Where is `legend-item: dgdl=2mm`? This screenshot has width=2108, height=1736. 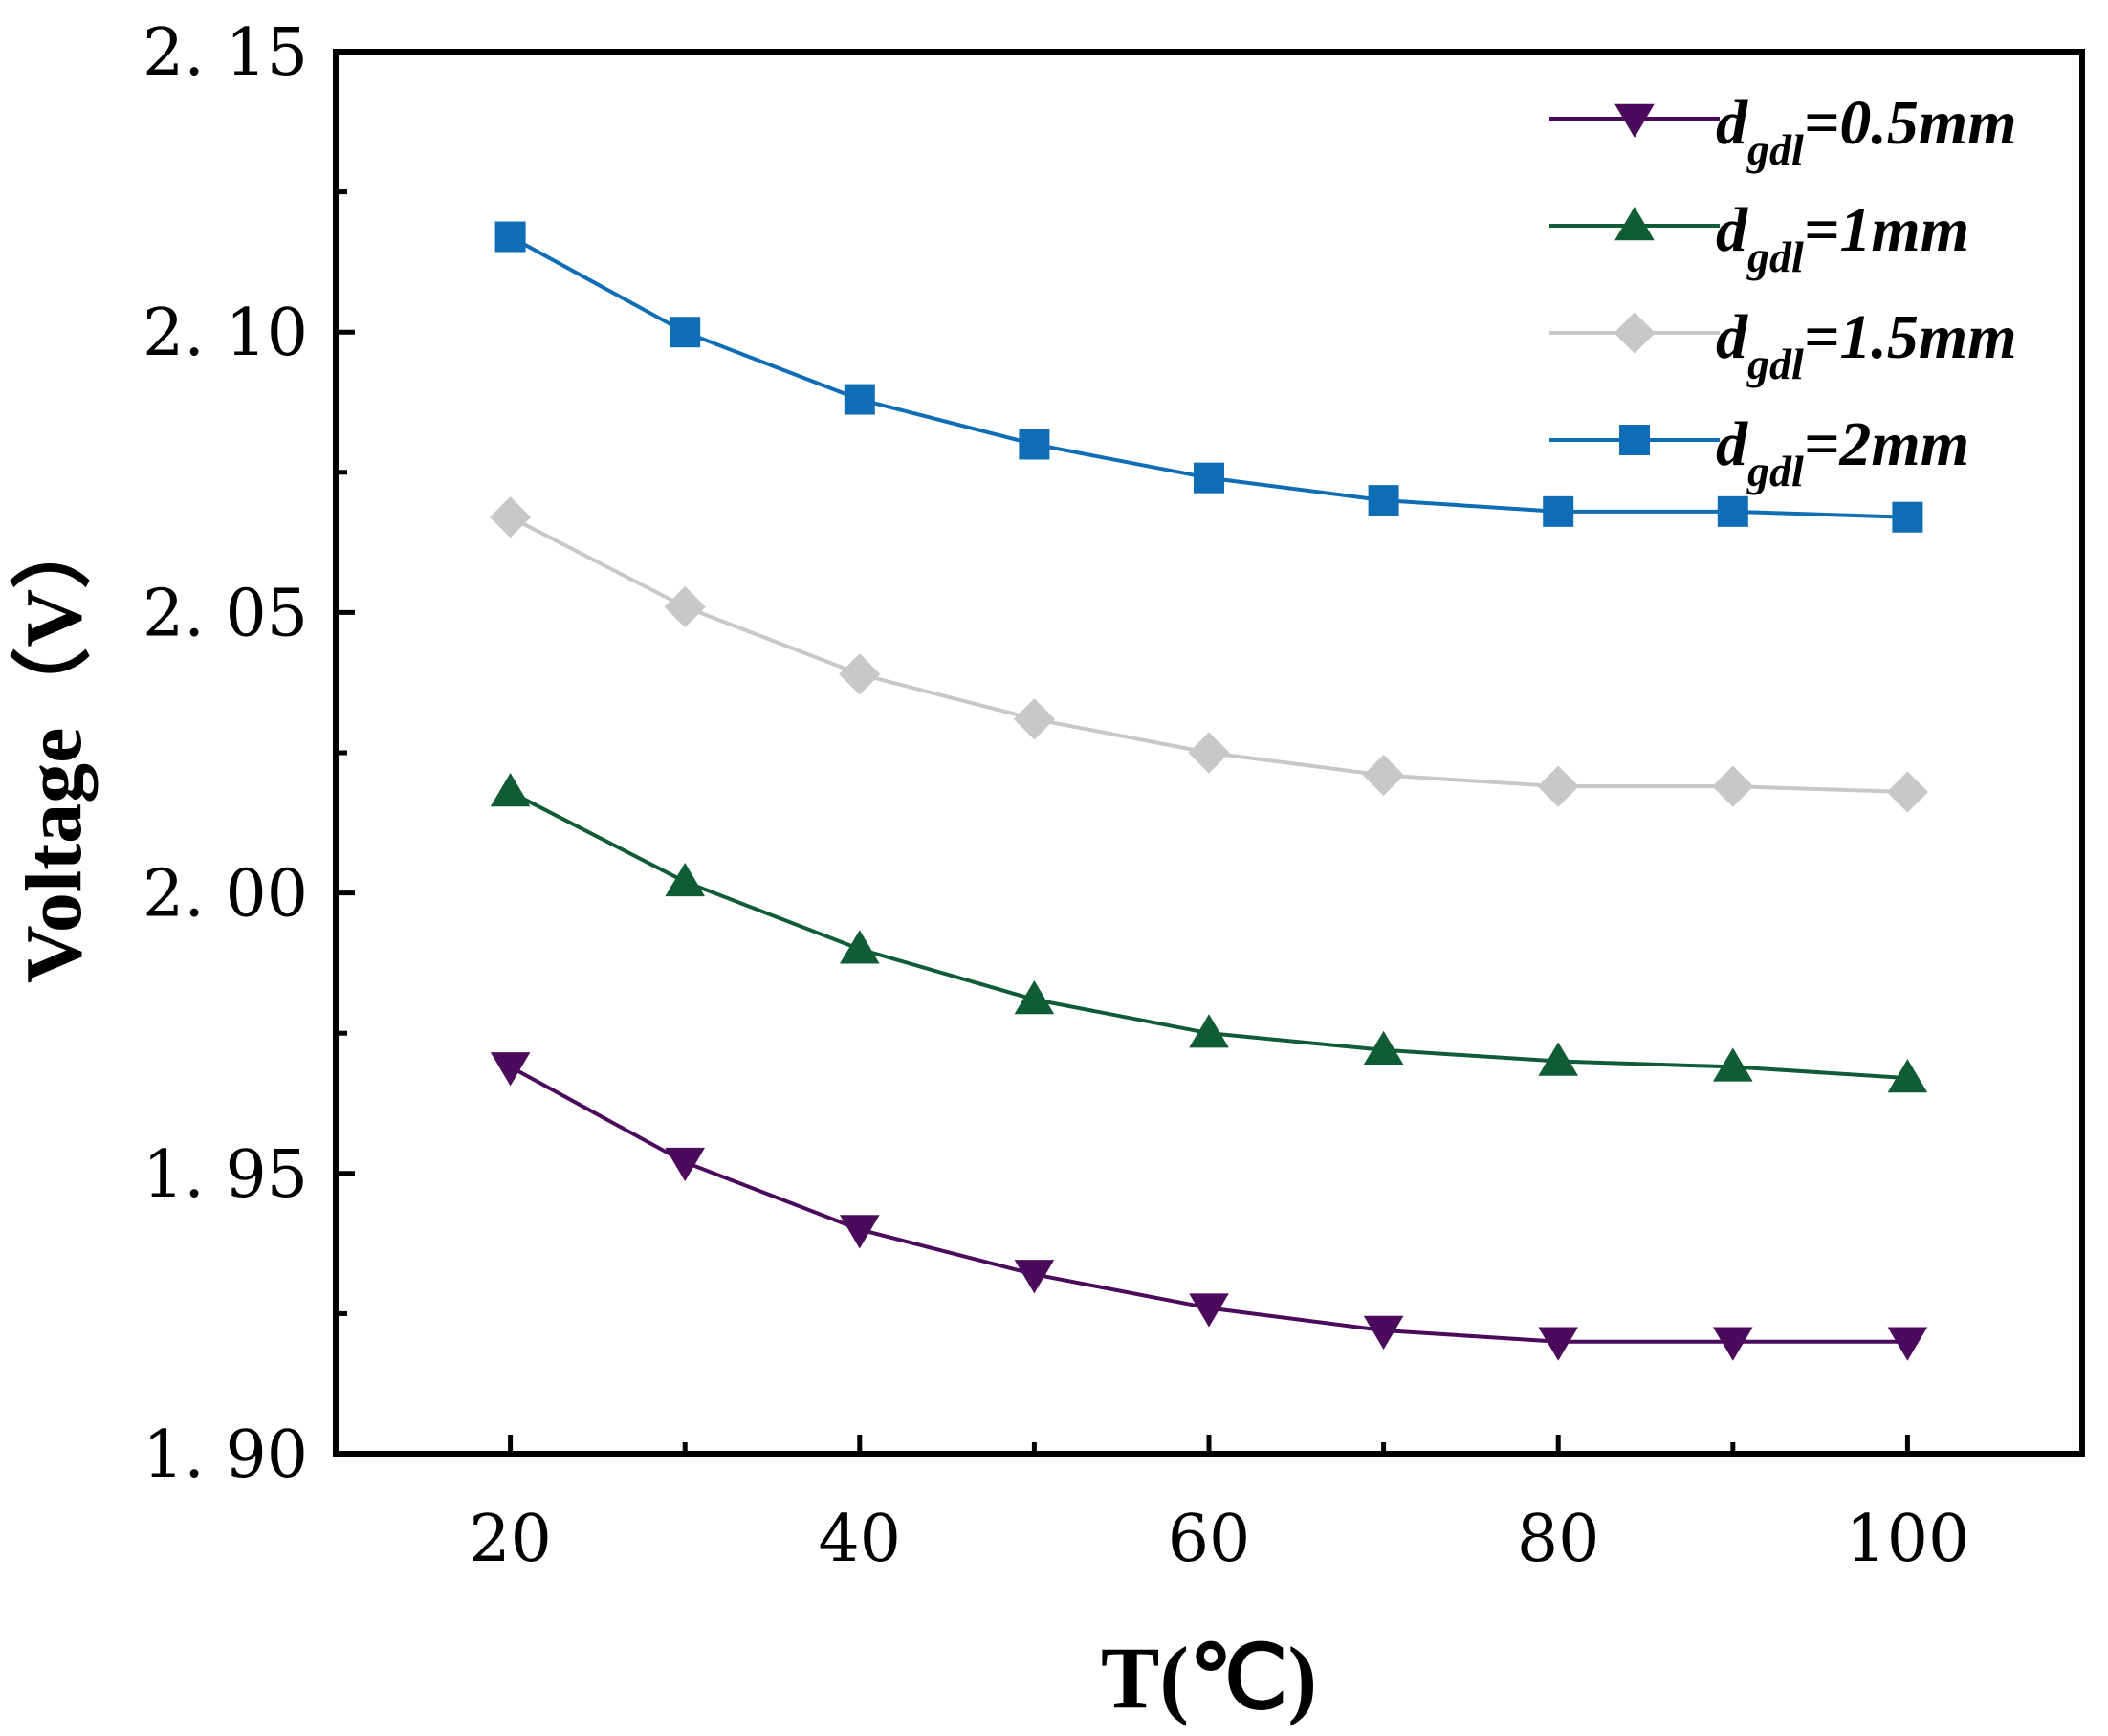
legend-item: dgdl=2mm is located at coordinates (1759, 452).